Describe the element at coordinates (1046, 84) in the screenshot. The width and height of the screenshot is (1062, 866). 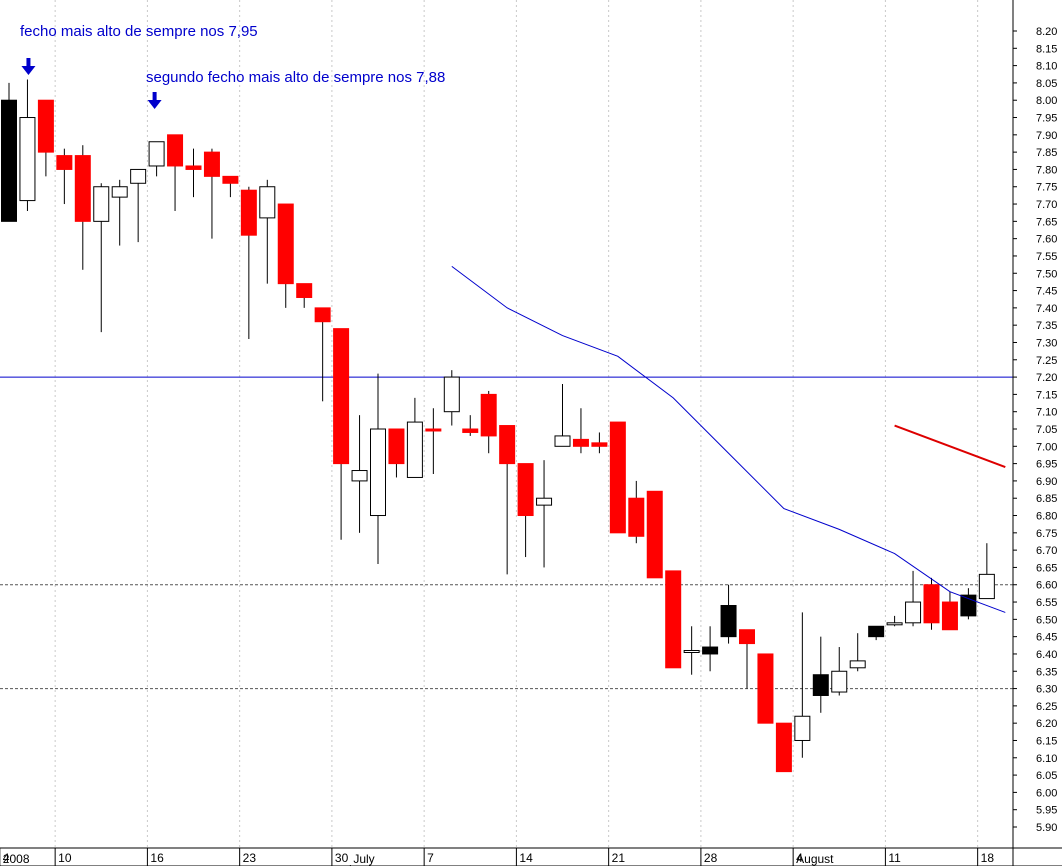
I see `y-tick-label: 8.05` at that location.